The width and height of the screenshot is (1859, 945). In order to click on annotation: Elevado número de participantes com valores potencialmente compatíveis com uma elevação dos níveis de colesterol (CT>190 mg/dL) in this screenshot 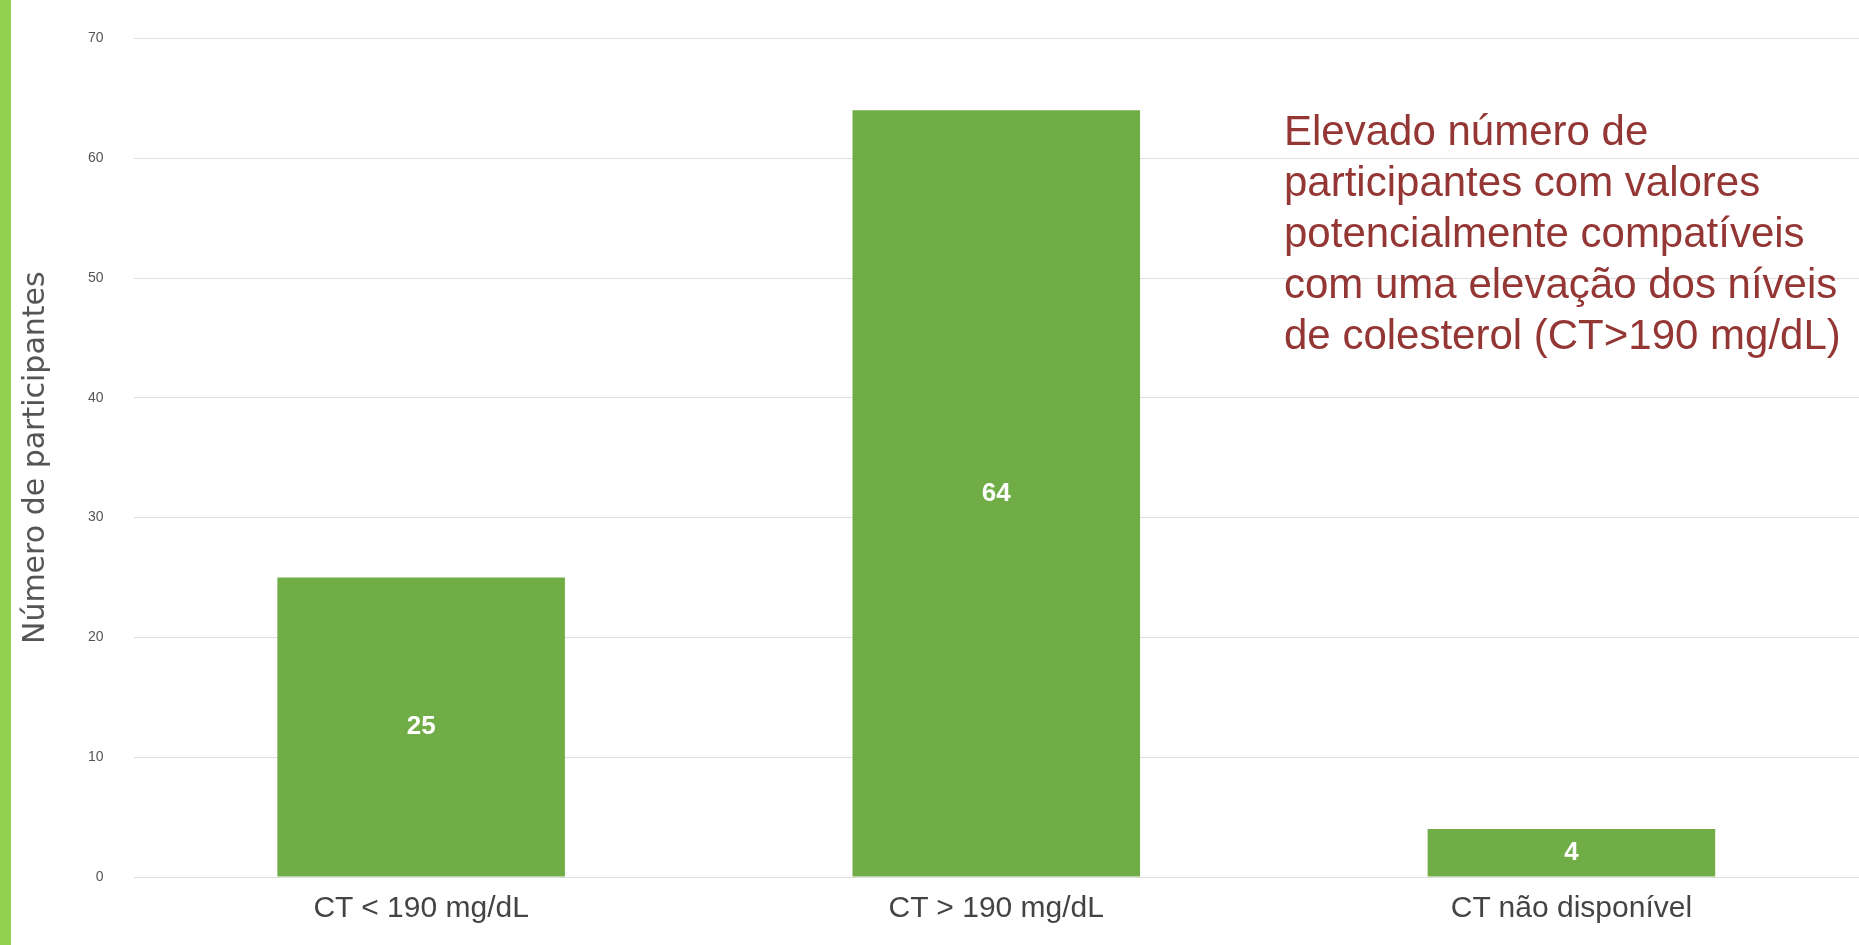, I will do `click(1562, 232)`.